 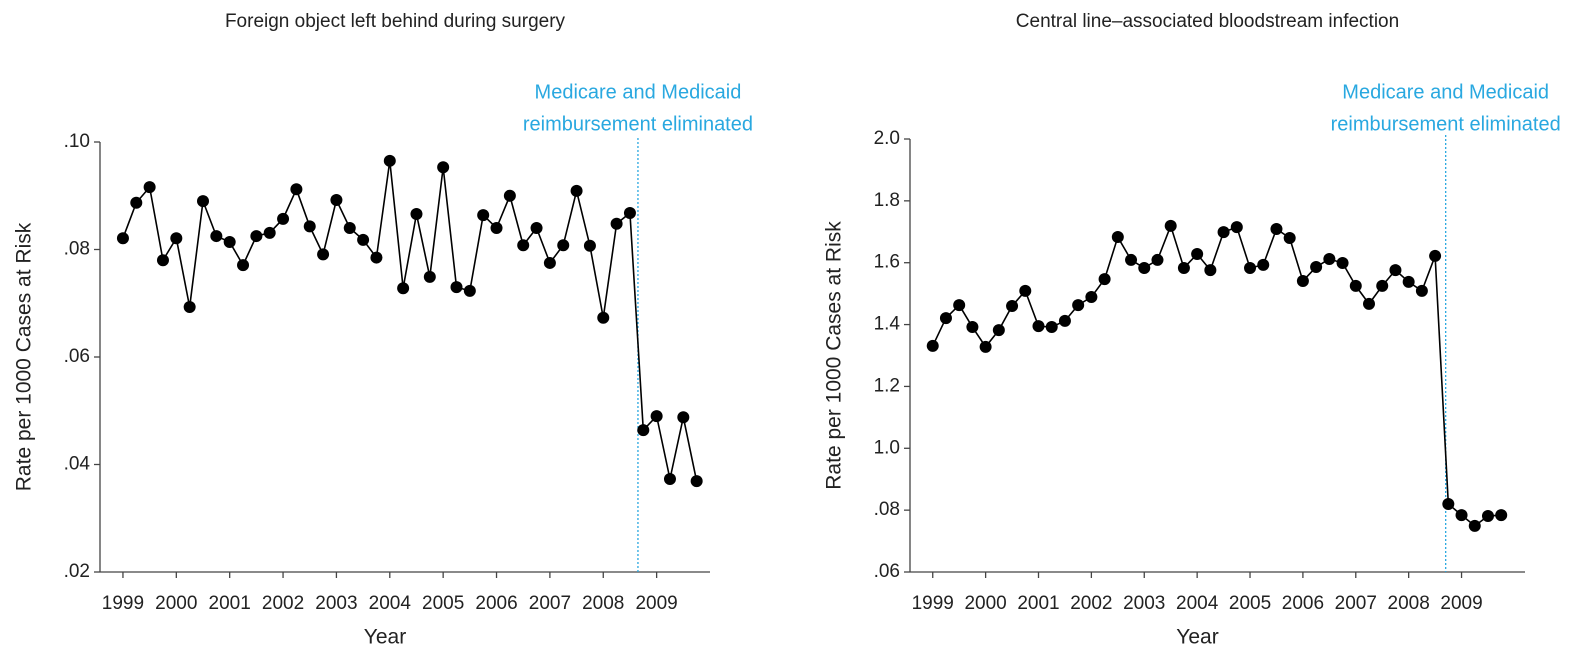 What do you see at coordinates (1303, 603) in the screenshot?
I see `x-tick-label: 2006` at bounding box center [1303, 603].